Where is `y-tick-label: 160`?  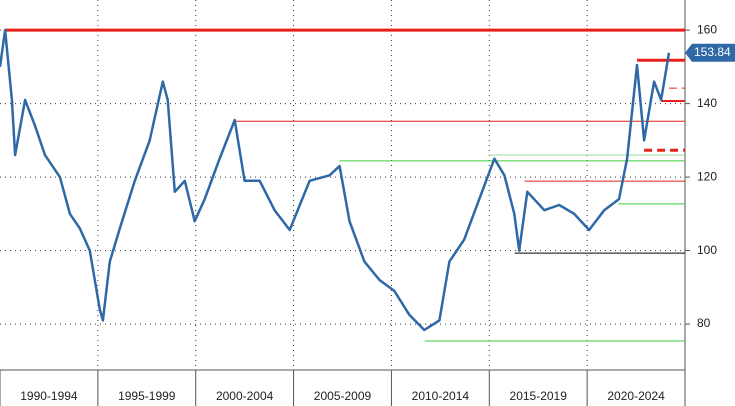 y-tick-label: 160 is located at coordinates (707, 29).